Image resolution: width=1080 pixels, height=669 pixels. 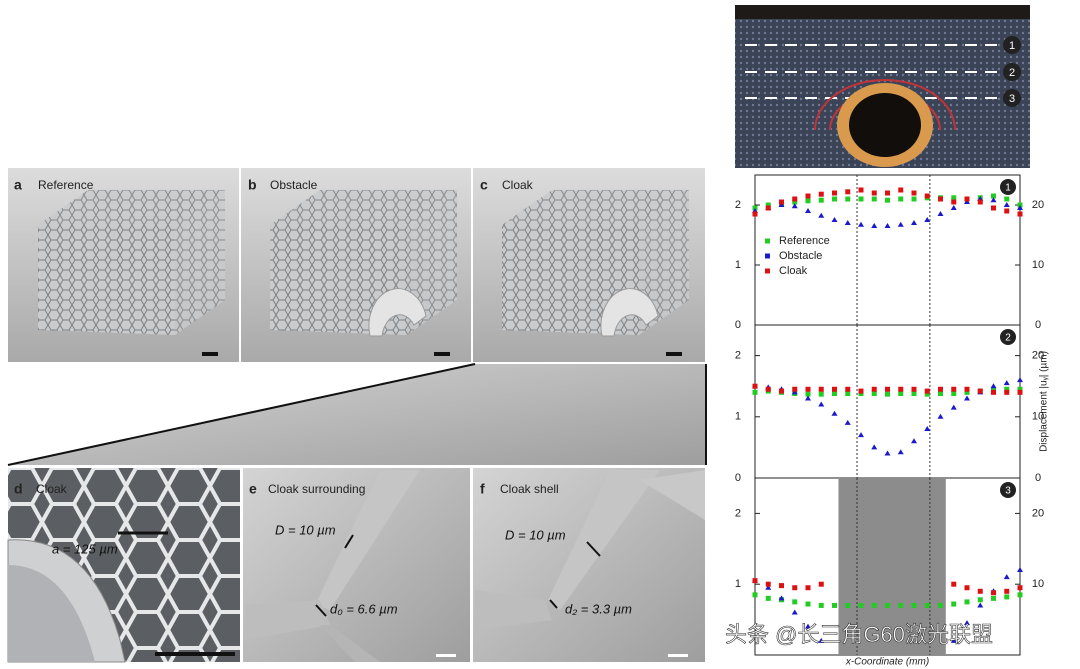 What do you see at coordinates (882, 86) in the screenshot?
I see `photo: 1 2 3` at bounding box center [882, 86].